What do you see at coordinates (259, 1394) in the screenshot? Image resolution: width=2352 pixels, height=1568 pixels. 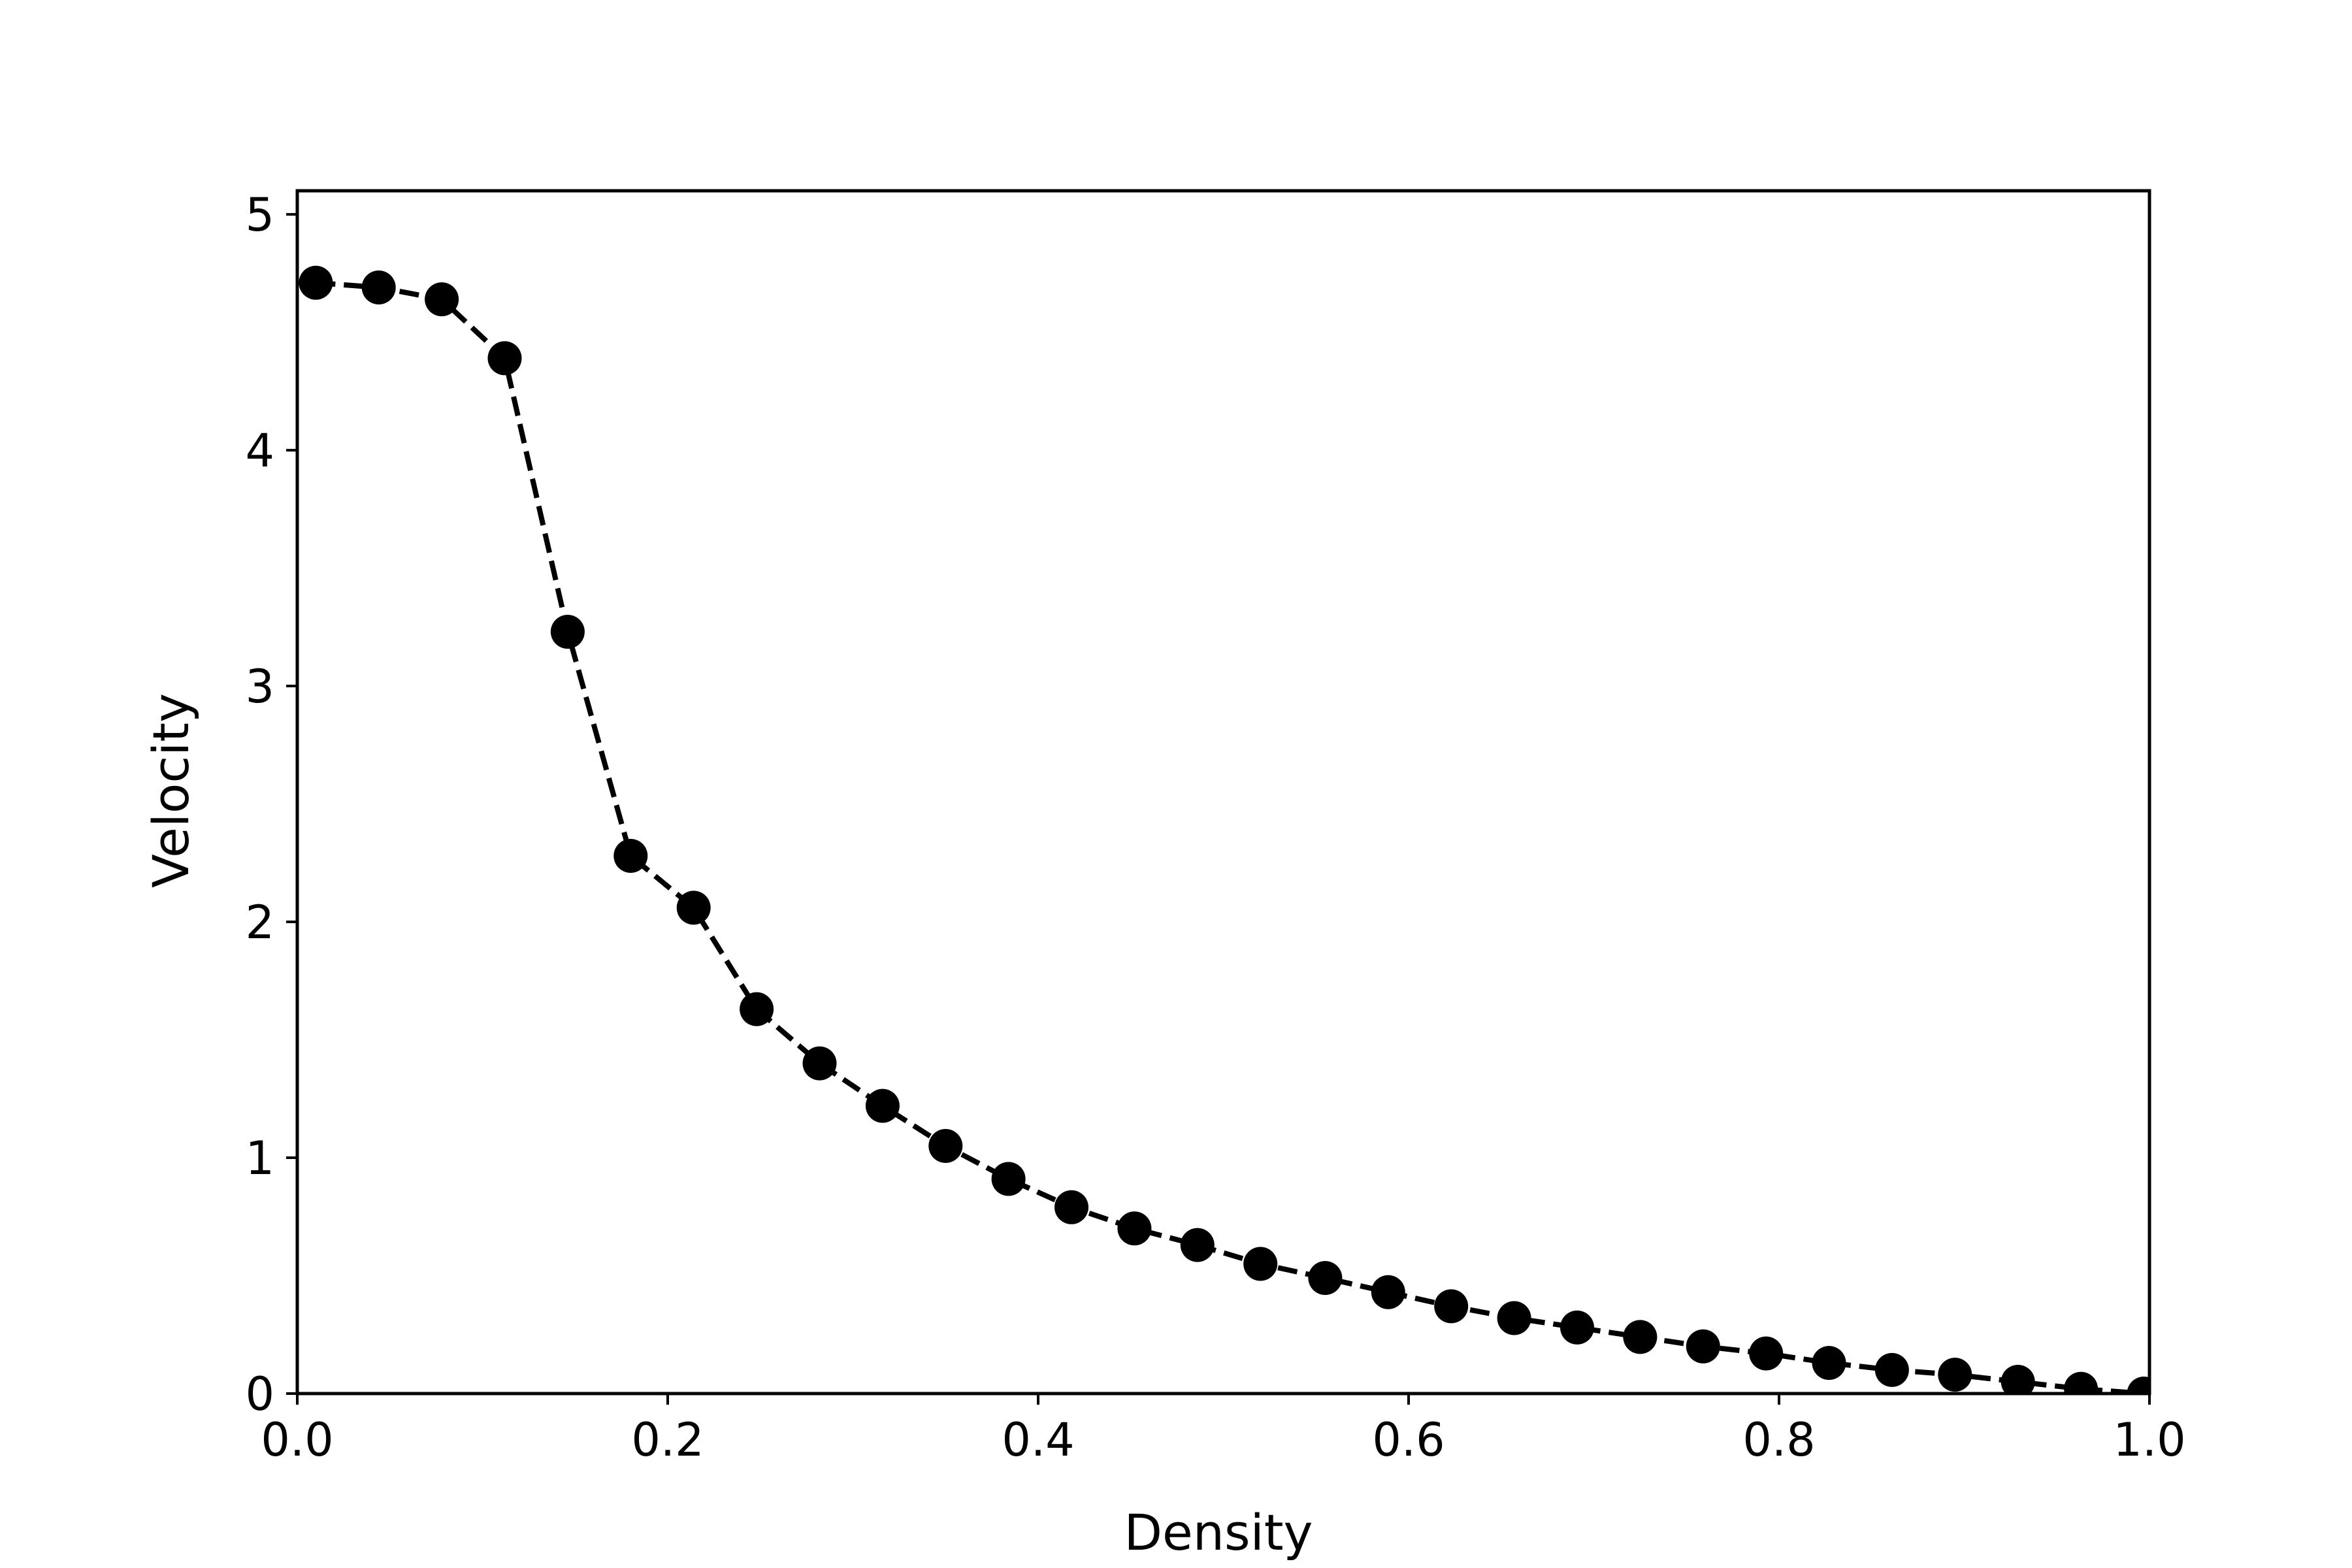 I see `y-tick-label: 0` at bounding box center [259, 1394].